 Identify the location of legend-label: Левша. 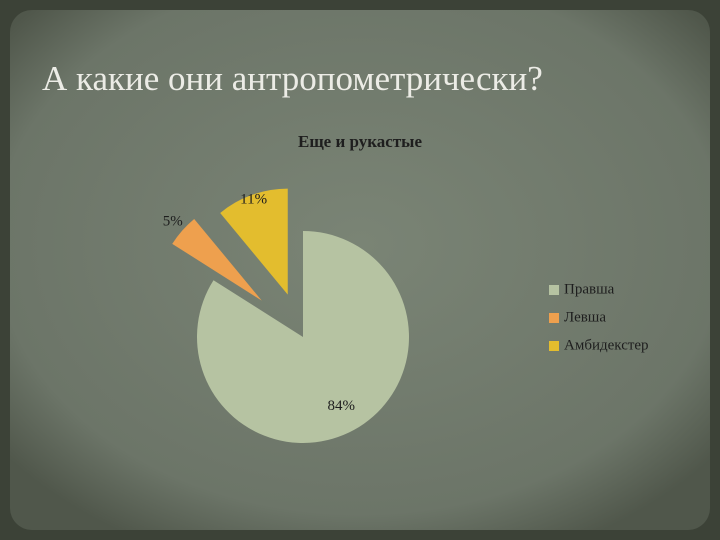
(585, 317).